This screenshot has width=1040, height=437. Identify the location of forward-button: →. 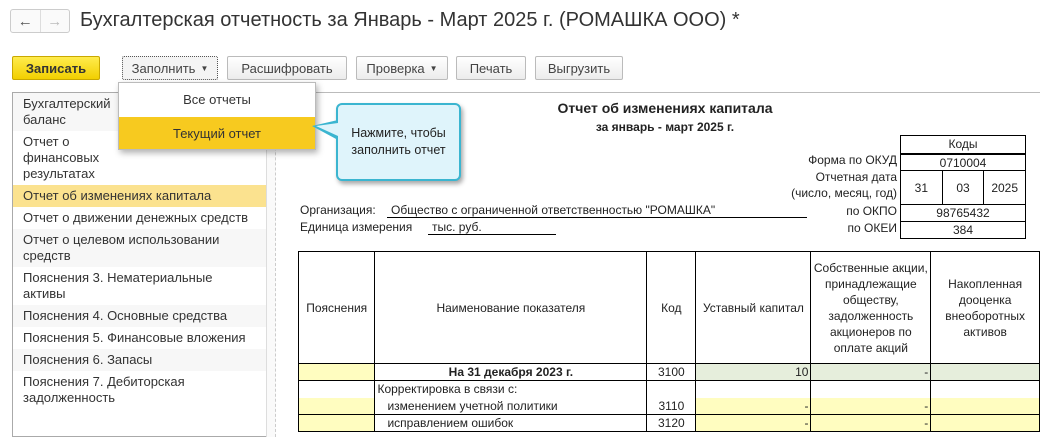
(54, 21).